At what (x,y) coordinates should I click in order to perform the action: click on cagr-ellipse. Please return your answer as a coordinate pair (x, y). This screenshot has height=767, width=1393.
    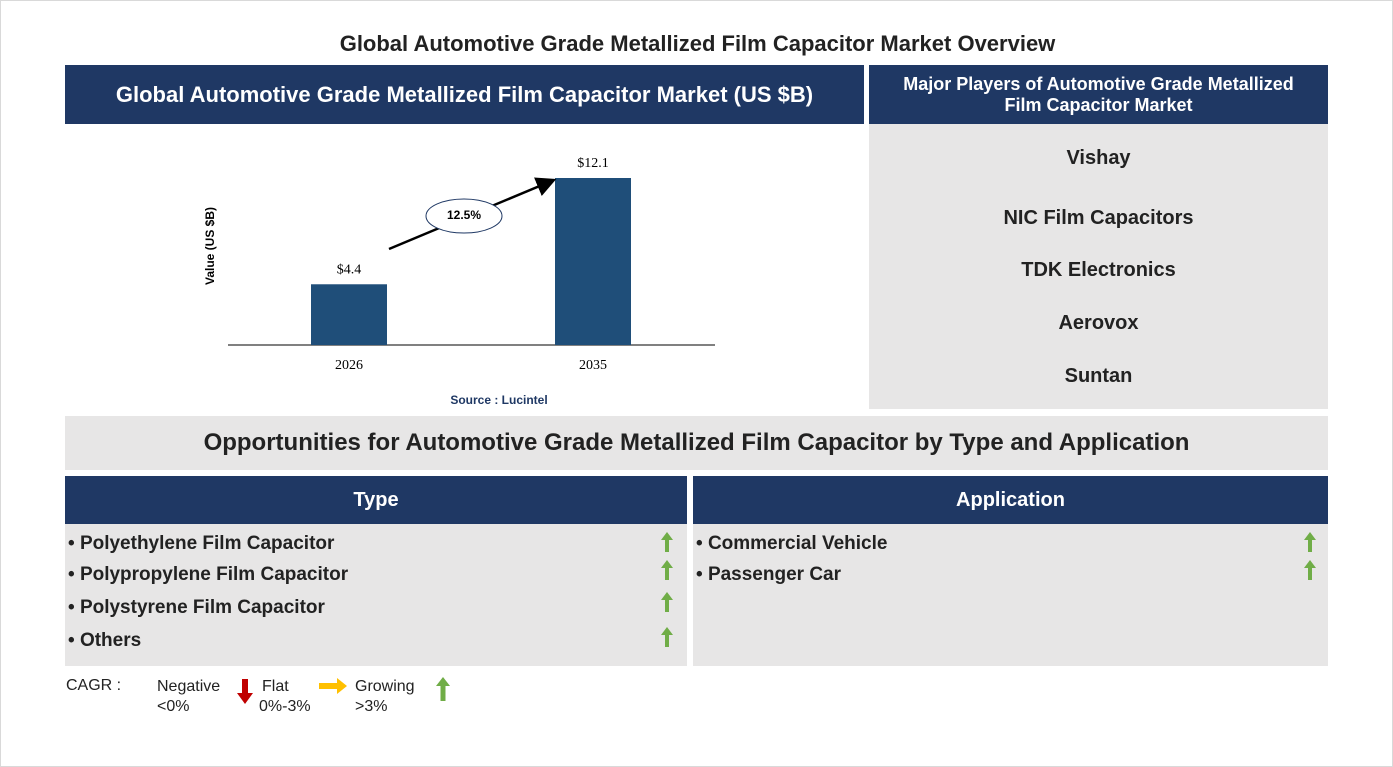
    Looking at the image, I should click on (464, 216).